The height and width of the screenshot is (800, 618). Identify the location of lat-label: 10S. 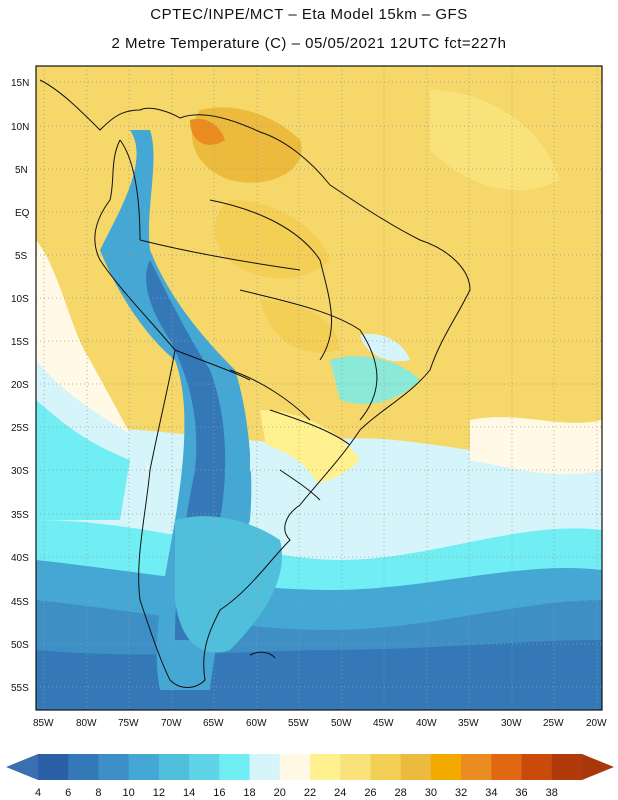
(20, 299).